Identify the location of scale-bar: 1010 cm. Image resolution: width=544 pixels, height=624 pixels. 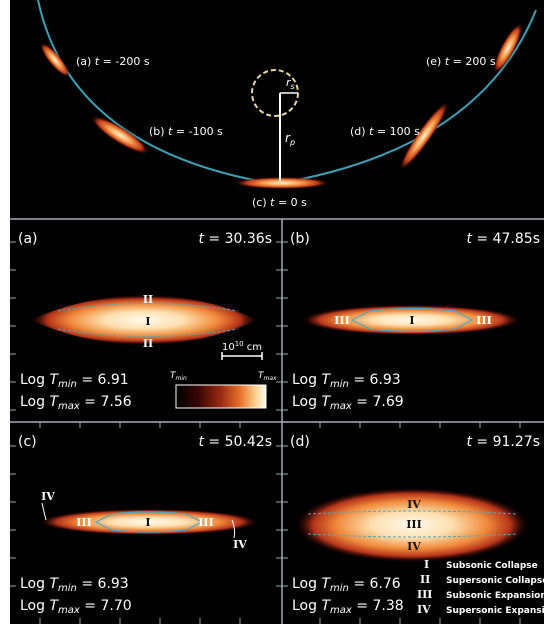
(242, 350).